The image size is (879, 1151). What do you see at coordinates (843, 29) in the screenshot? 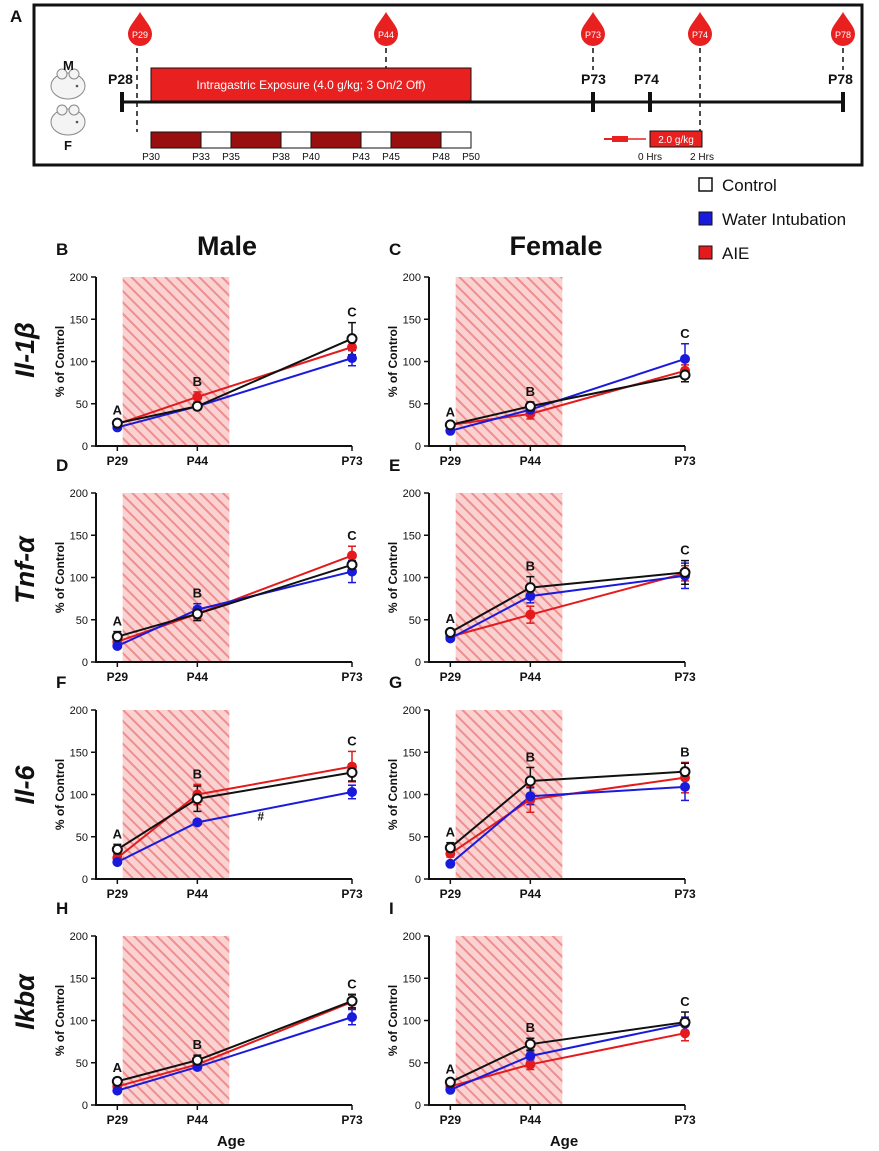
I see `blood-drop-icon: P78` at bounding box center [843, 29].